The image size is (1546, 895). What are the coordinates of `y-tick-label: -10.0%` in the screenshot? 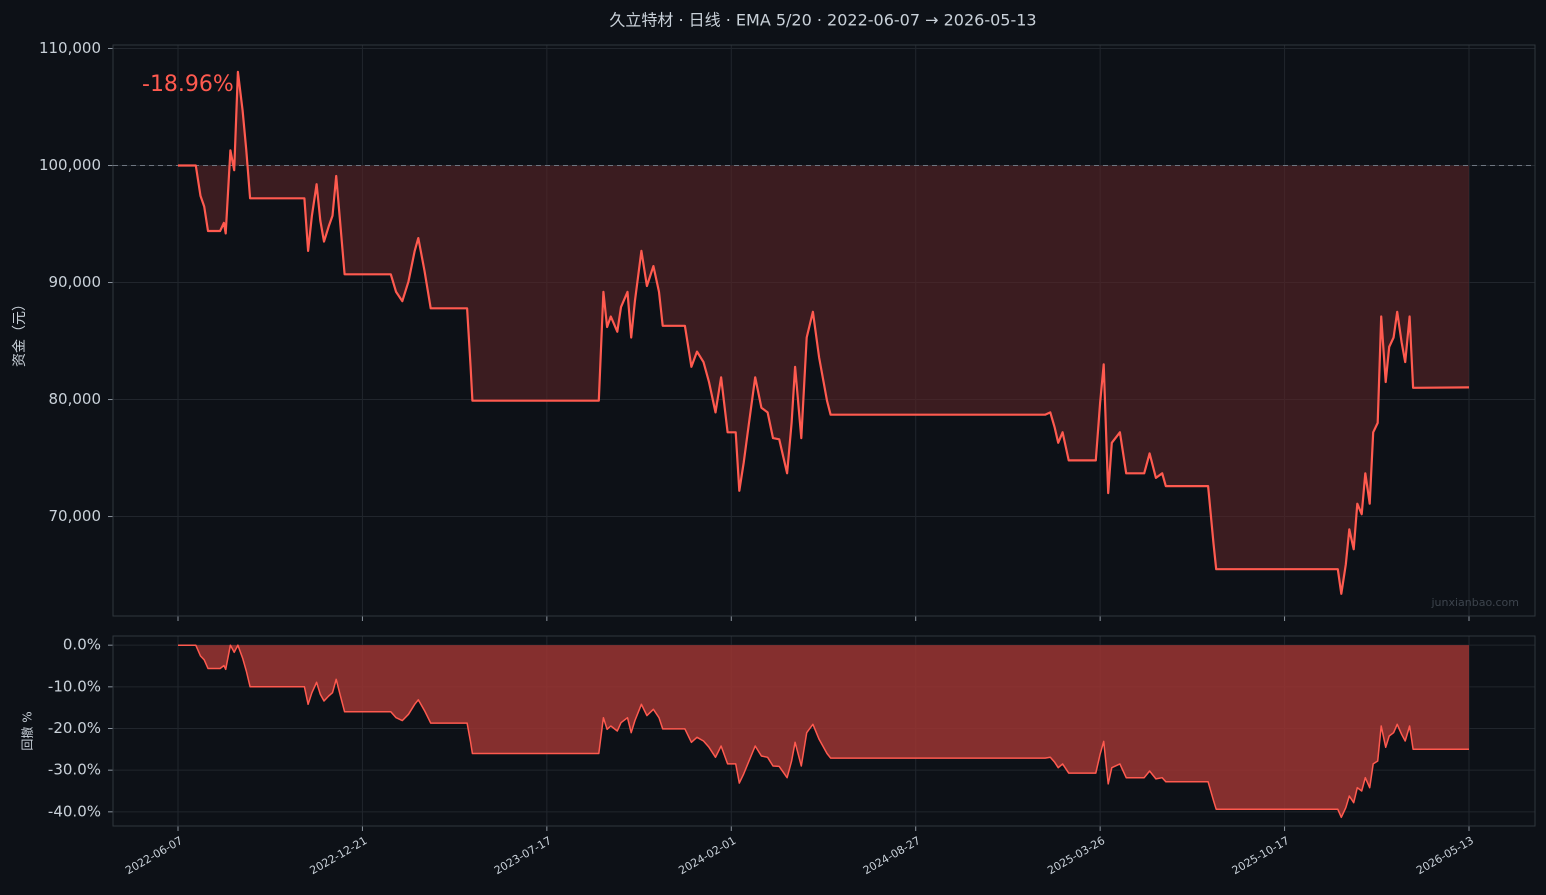 It's located at (74, 686).